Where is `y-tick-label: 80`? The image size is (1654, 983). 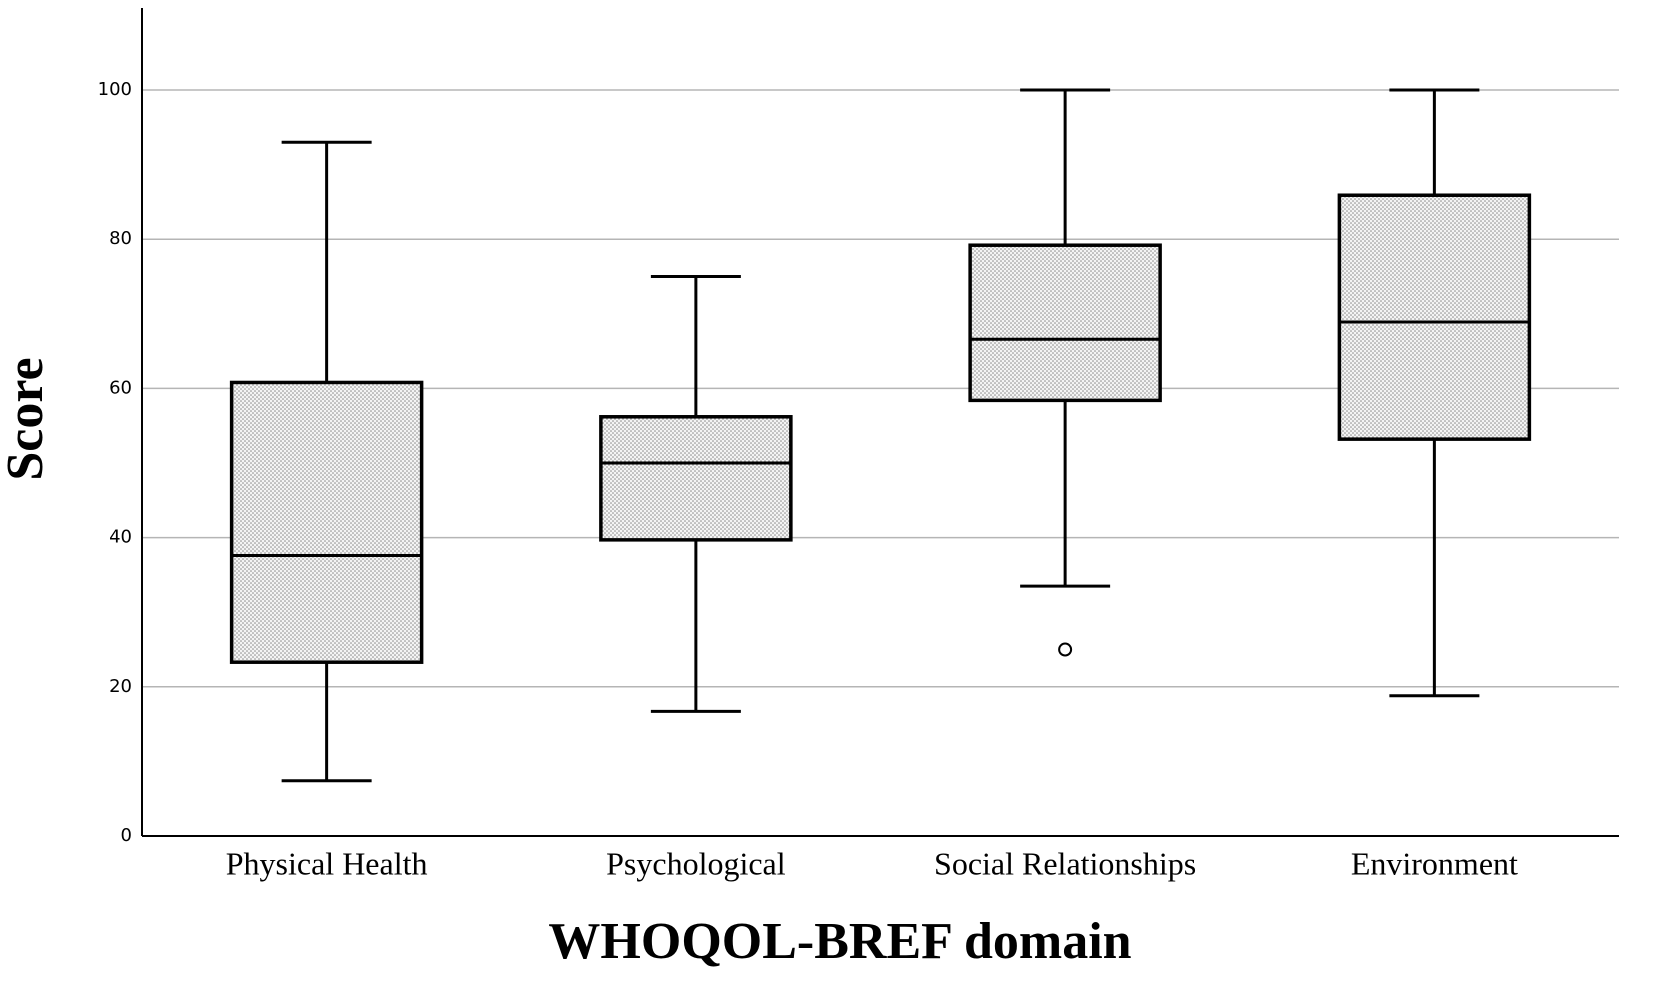 y-tick-label: 80 is located at coordinates (120, 238).